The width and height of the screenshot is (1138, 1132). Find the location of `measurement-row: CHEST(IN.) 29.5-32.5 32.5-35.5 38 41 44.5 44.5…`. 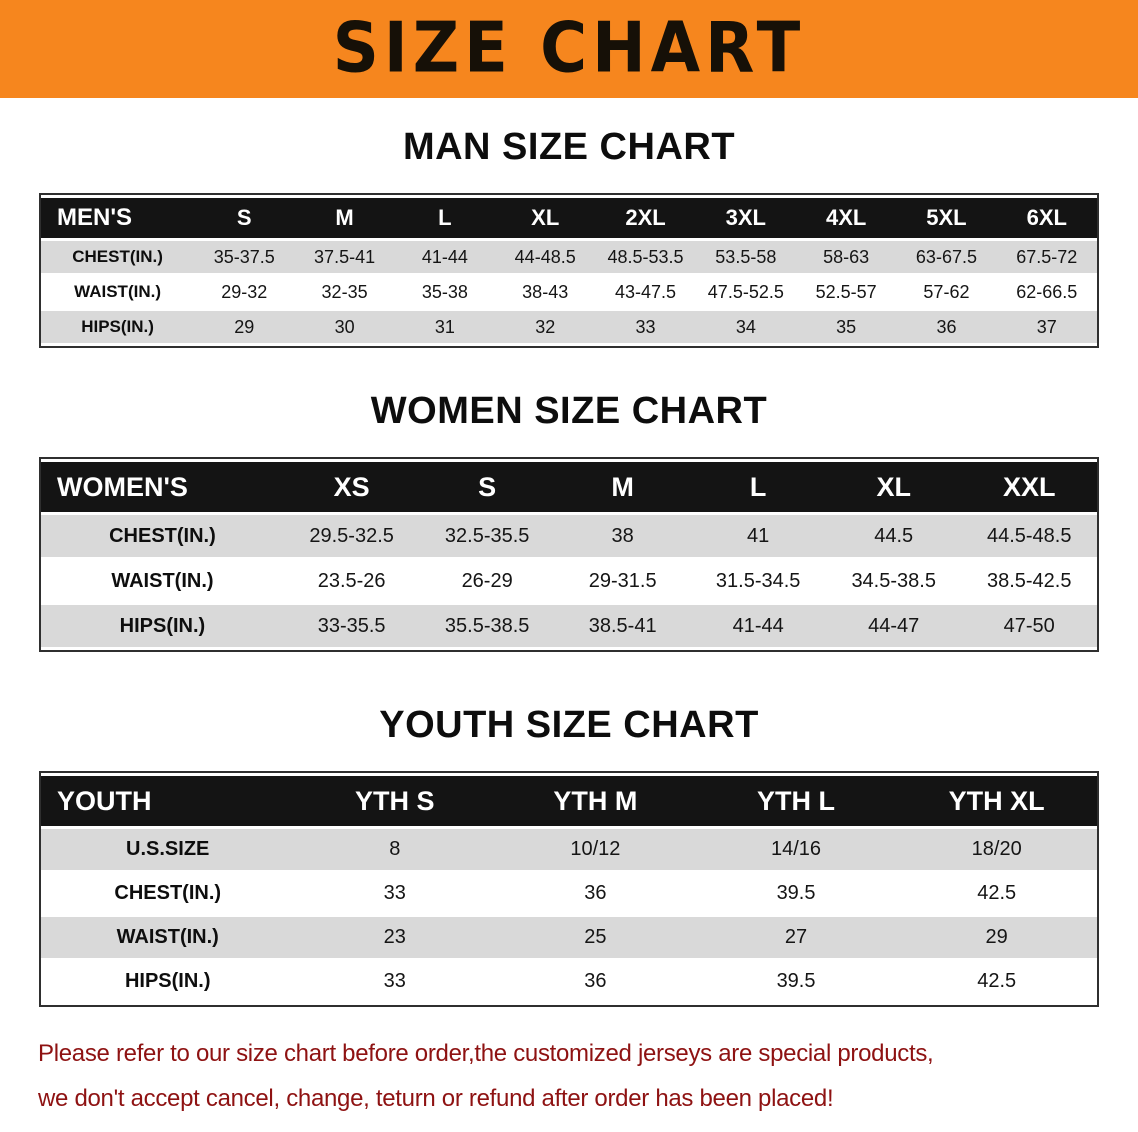

measurement-row: CHEST(IN.) 29.5-32.5 32.5-35.5 38 41 44.5 44.5… is located at coordinates (569, 536).